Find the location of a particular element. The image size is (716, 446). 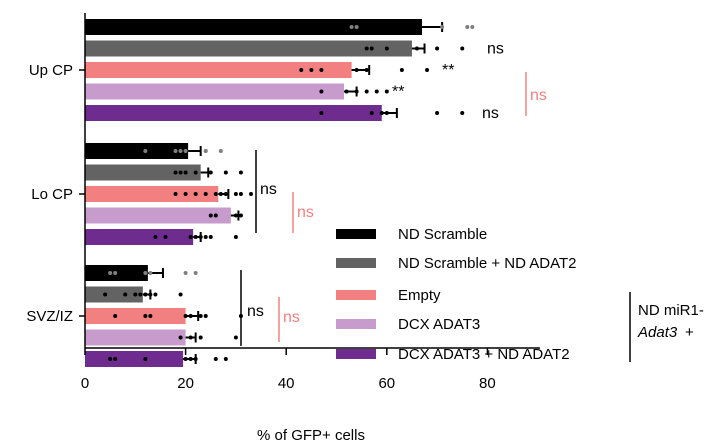

x-tick-label: 20 is located at coordinates (185, 383).